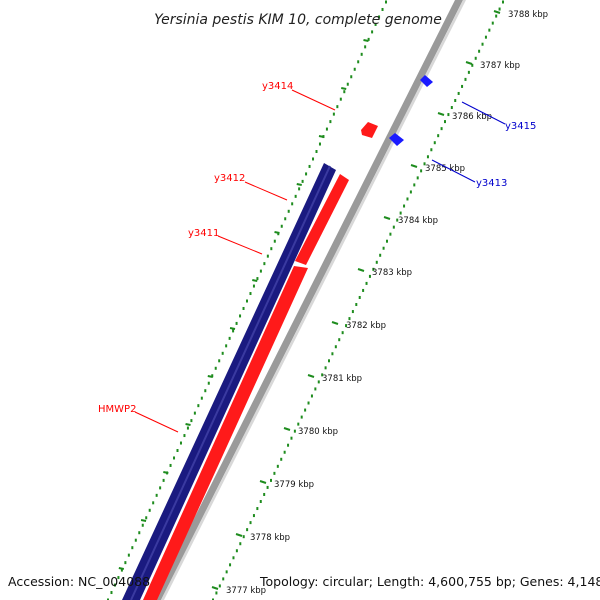  I want to click on tick-label: 3784 kbp, so click(418, 221).